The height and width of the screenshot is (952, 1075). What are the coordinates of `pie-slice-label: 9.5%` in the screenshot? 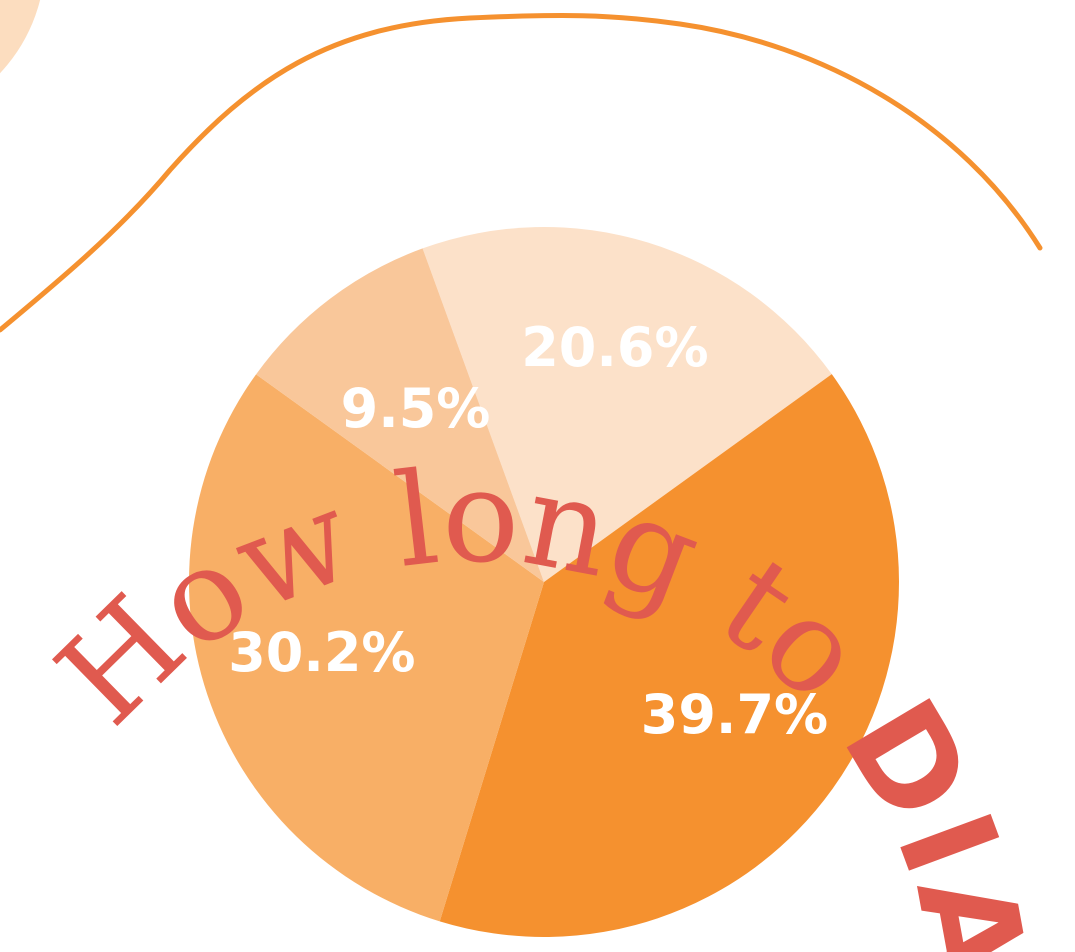 It's located at (416, 408).